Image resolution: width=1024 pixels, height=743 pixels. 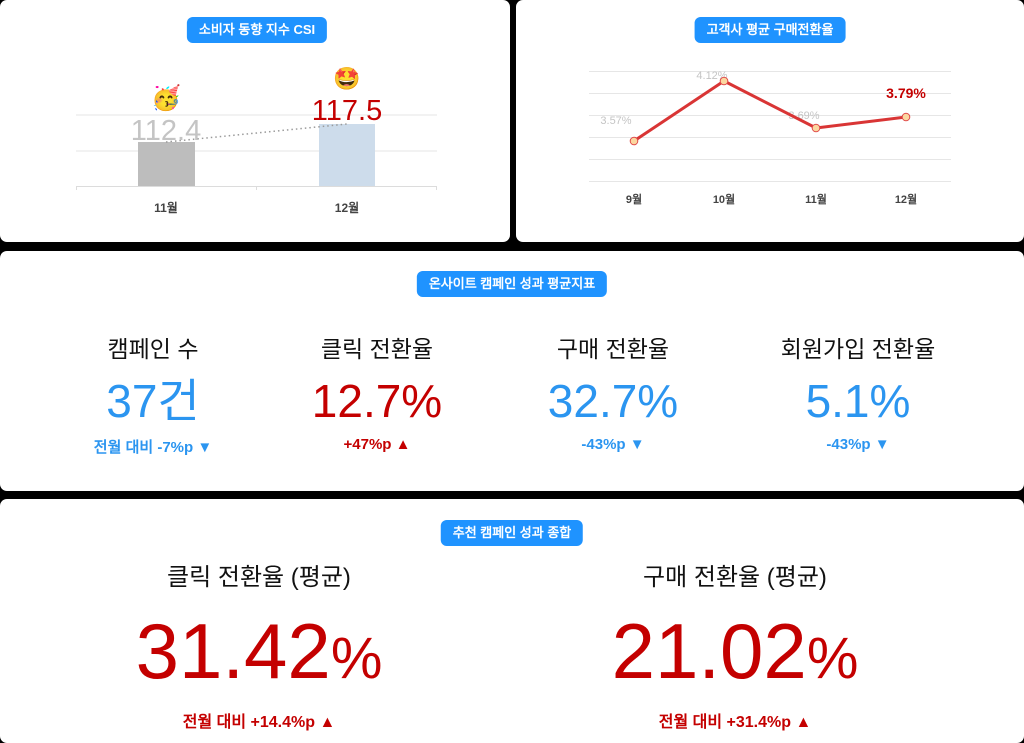 What do you see at coordinates (613, 401) in the screenshot?
I see `metric-value: 32.7%` at bounding box center [613, 401].